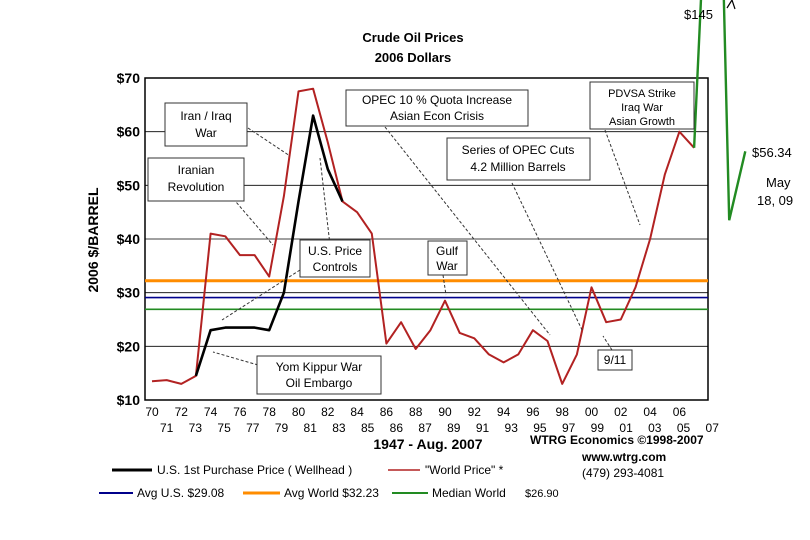 The height and width of the screenshot is (540, 810). I want to click on annotation-opec-cuts: Series of OPEC Cuts 4.2 Million Barrels, so click(518, 159).